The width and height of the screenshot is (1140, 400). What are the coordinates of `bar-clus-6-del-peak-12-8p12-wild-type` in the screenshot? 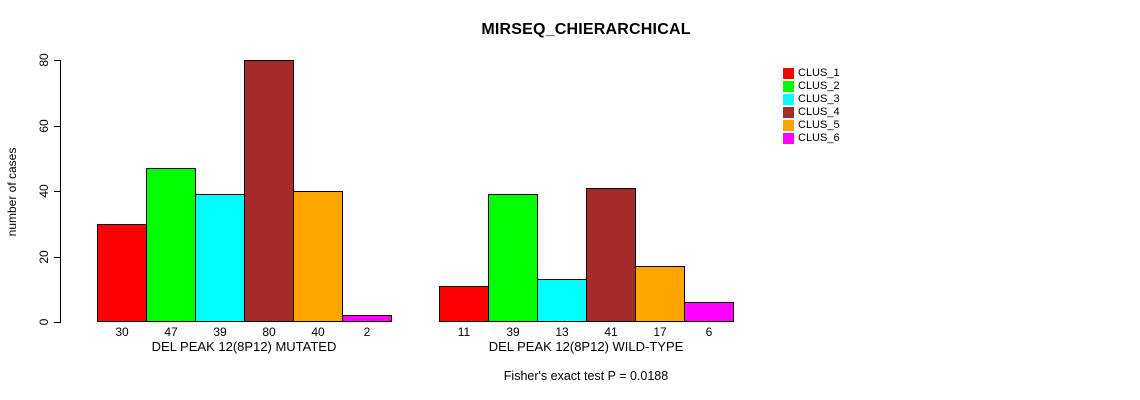 It's located at (709, 312).